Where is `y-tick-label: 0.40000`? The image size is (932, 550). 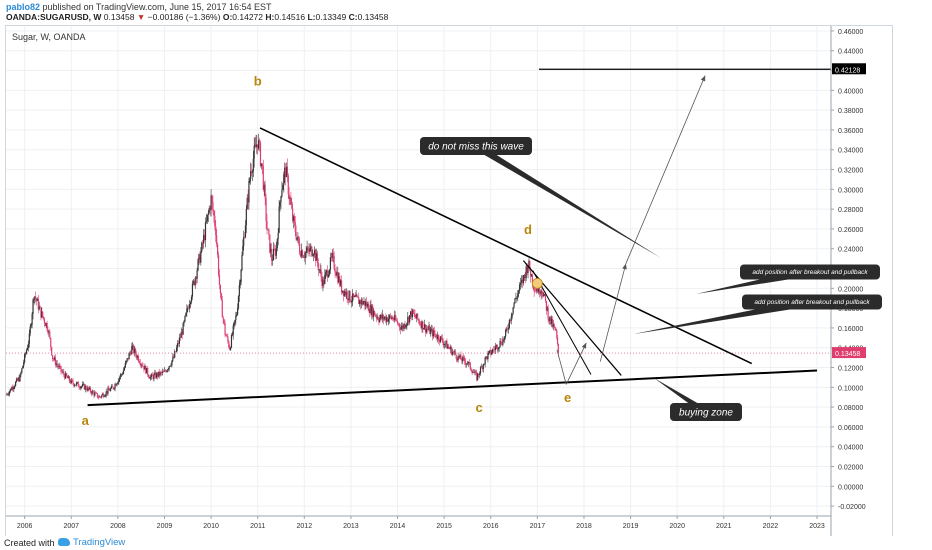
y-tick-label: 0.40000 is located at coordinates (850, 91).